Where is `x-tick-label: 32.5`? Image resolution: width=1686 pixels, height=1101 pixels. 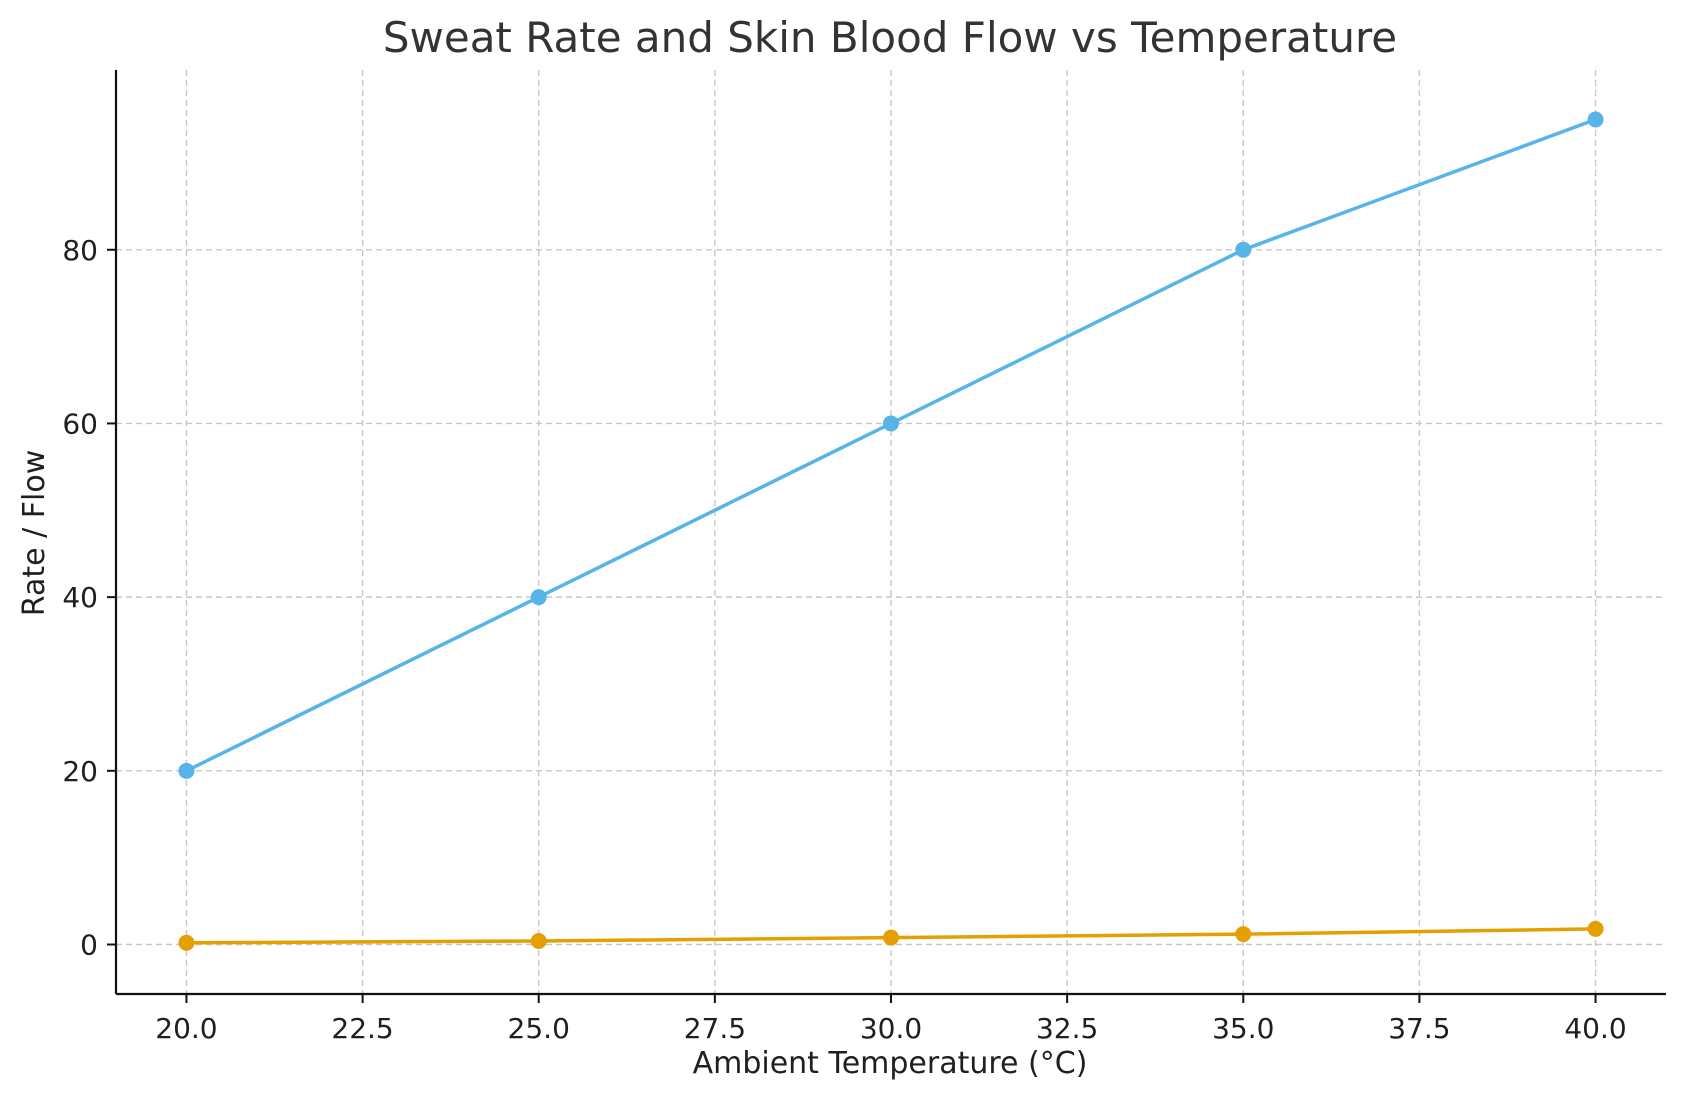
x-tick-label: 32.5 is located at coordinates (1067, 1028).